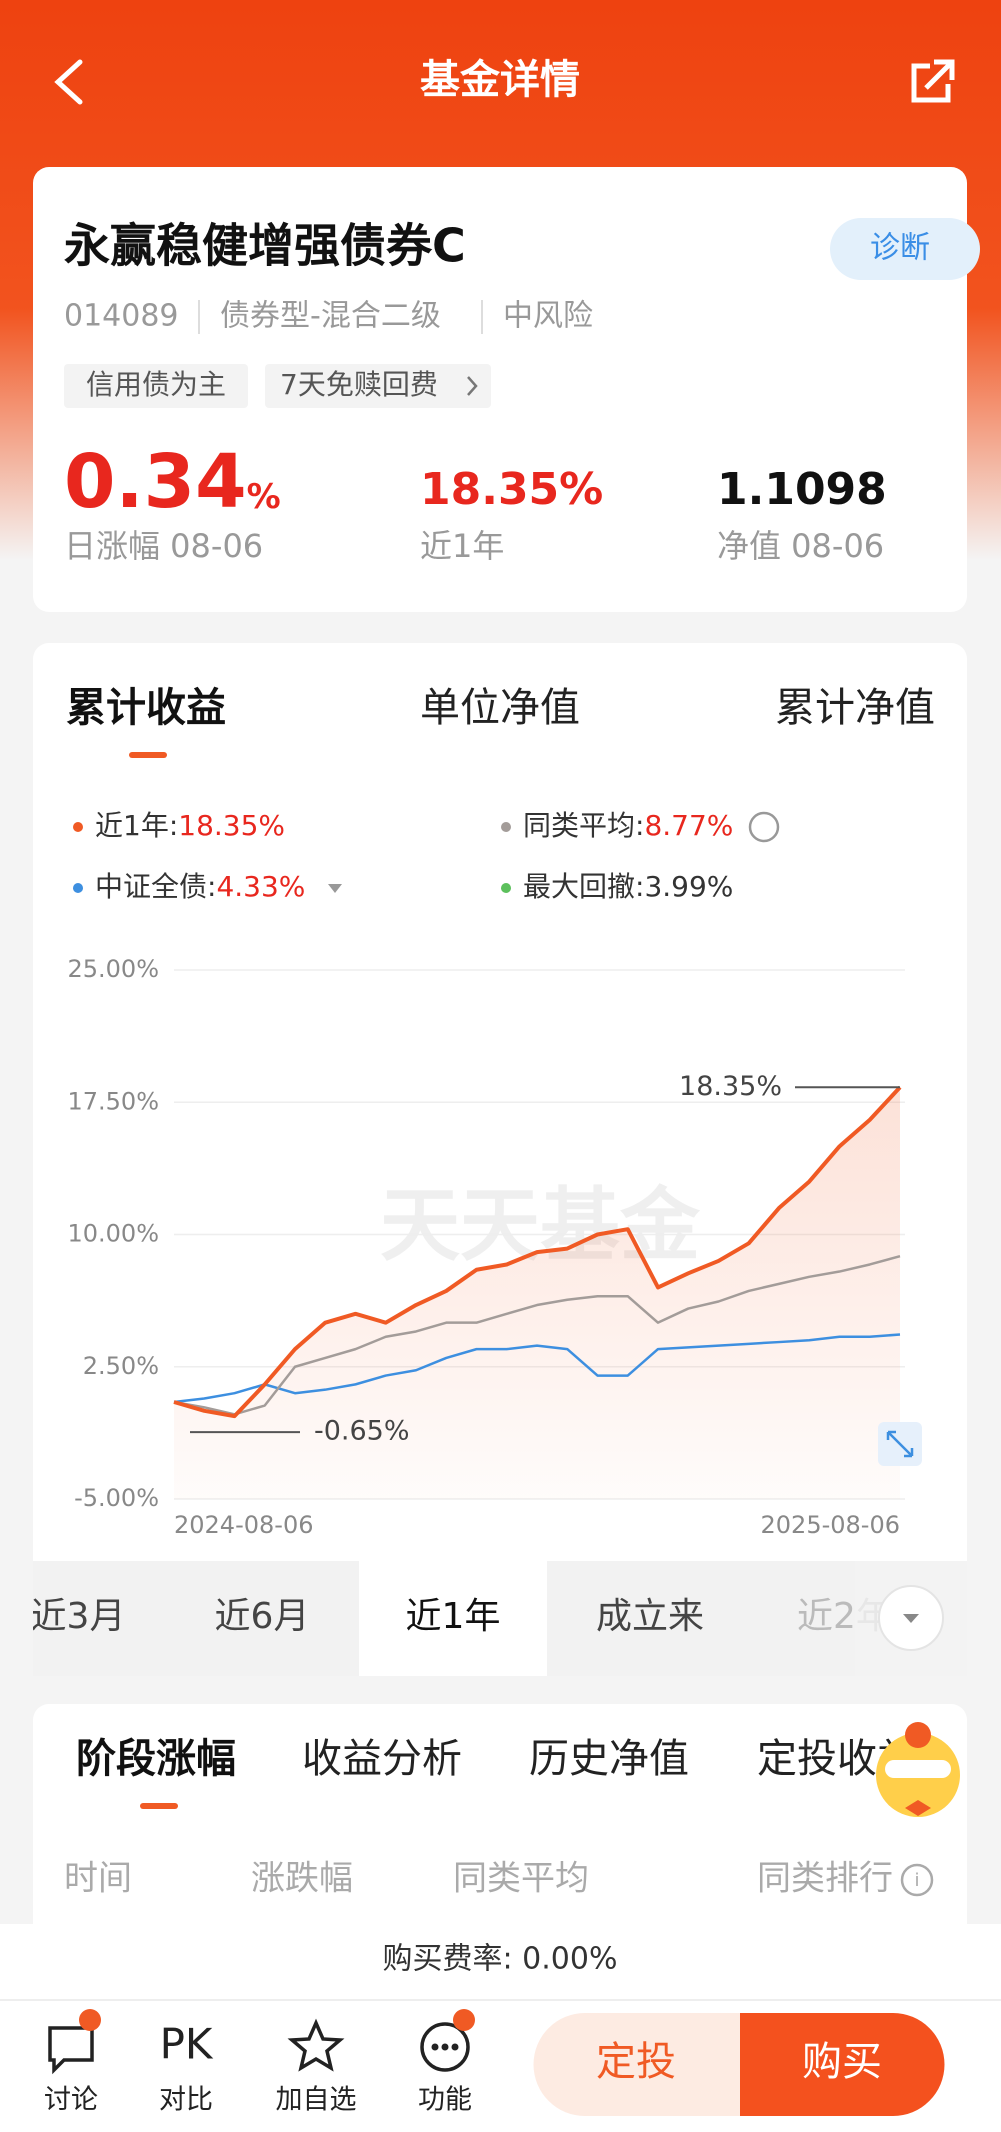  I want to click on legend-name: 近1年:, so click(136, 825).